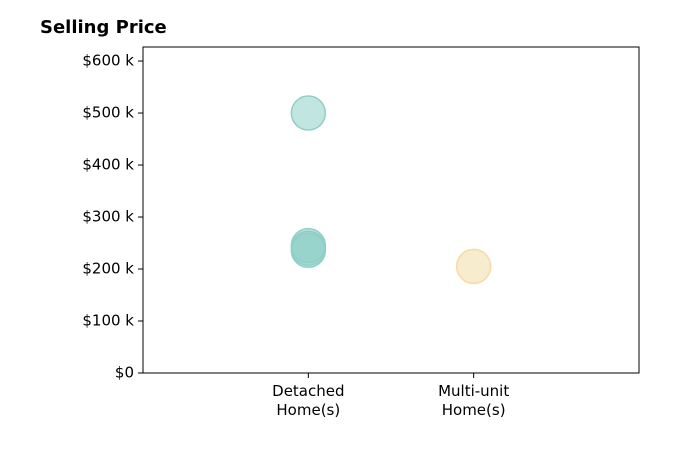 The height and width of the screenshot is (462, 679). Describe the element at coordinates (108, 61) in the screenshot. I see `y-tick-label: $600 k` at that location.